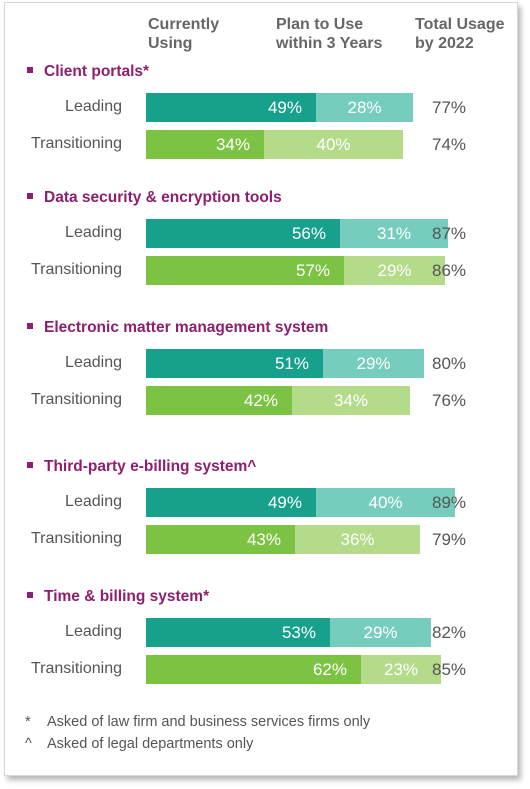 The image size is (530, 789). Describe the element at coordinates (234, 363) in the screenshot. I see `bar-current-using: 51%` at that location.